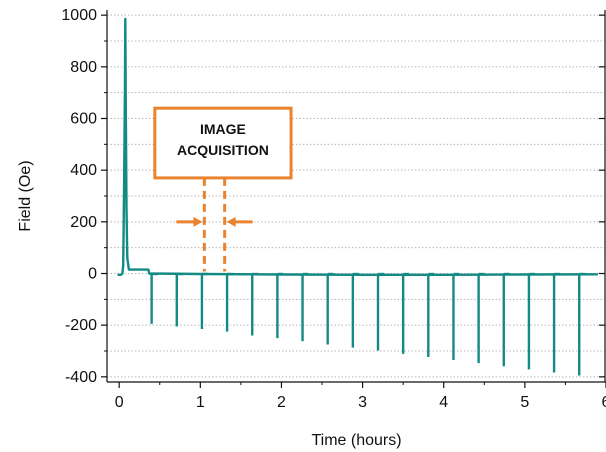  I want to click on left-arrow-head, so click(198, 221).